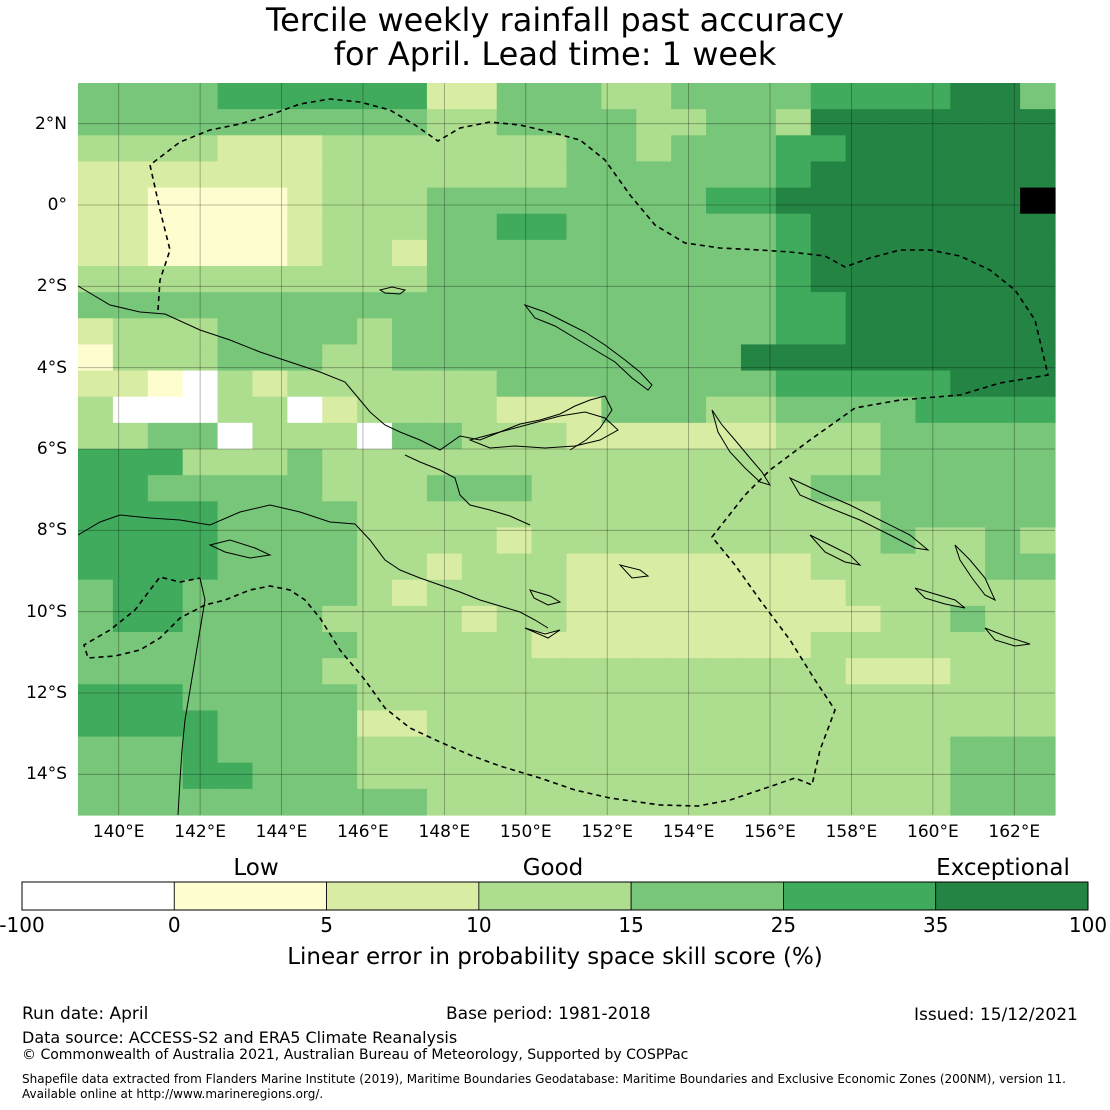 The image size is (1110, 1110). I want to click on run-date: Run date: April, so click(85, 1014).